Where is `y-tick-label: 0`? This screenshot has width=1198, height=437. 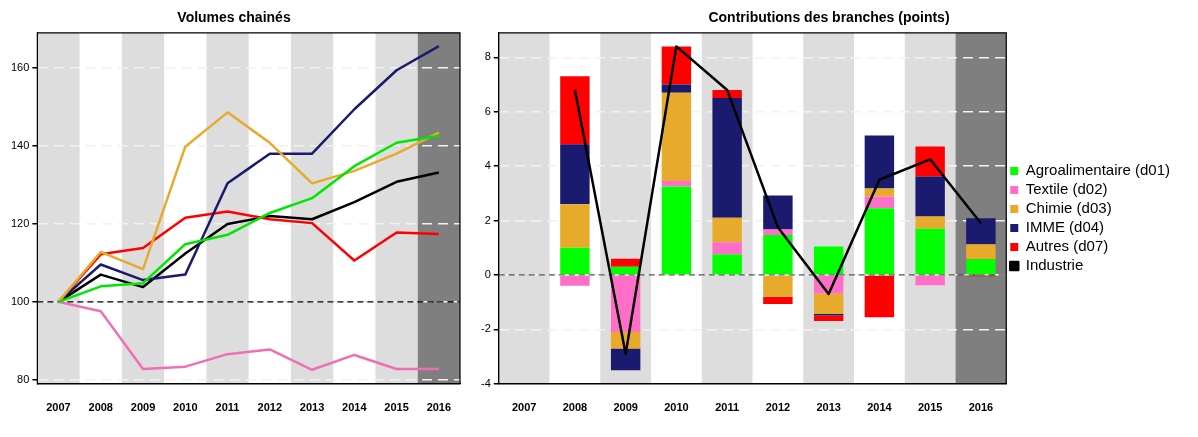
y-tick-label: 0 is located at coordinates (487, 273).